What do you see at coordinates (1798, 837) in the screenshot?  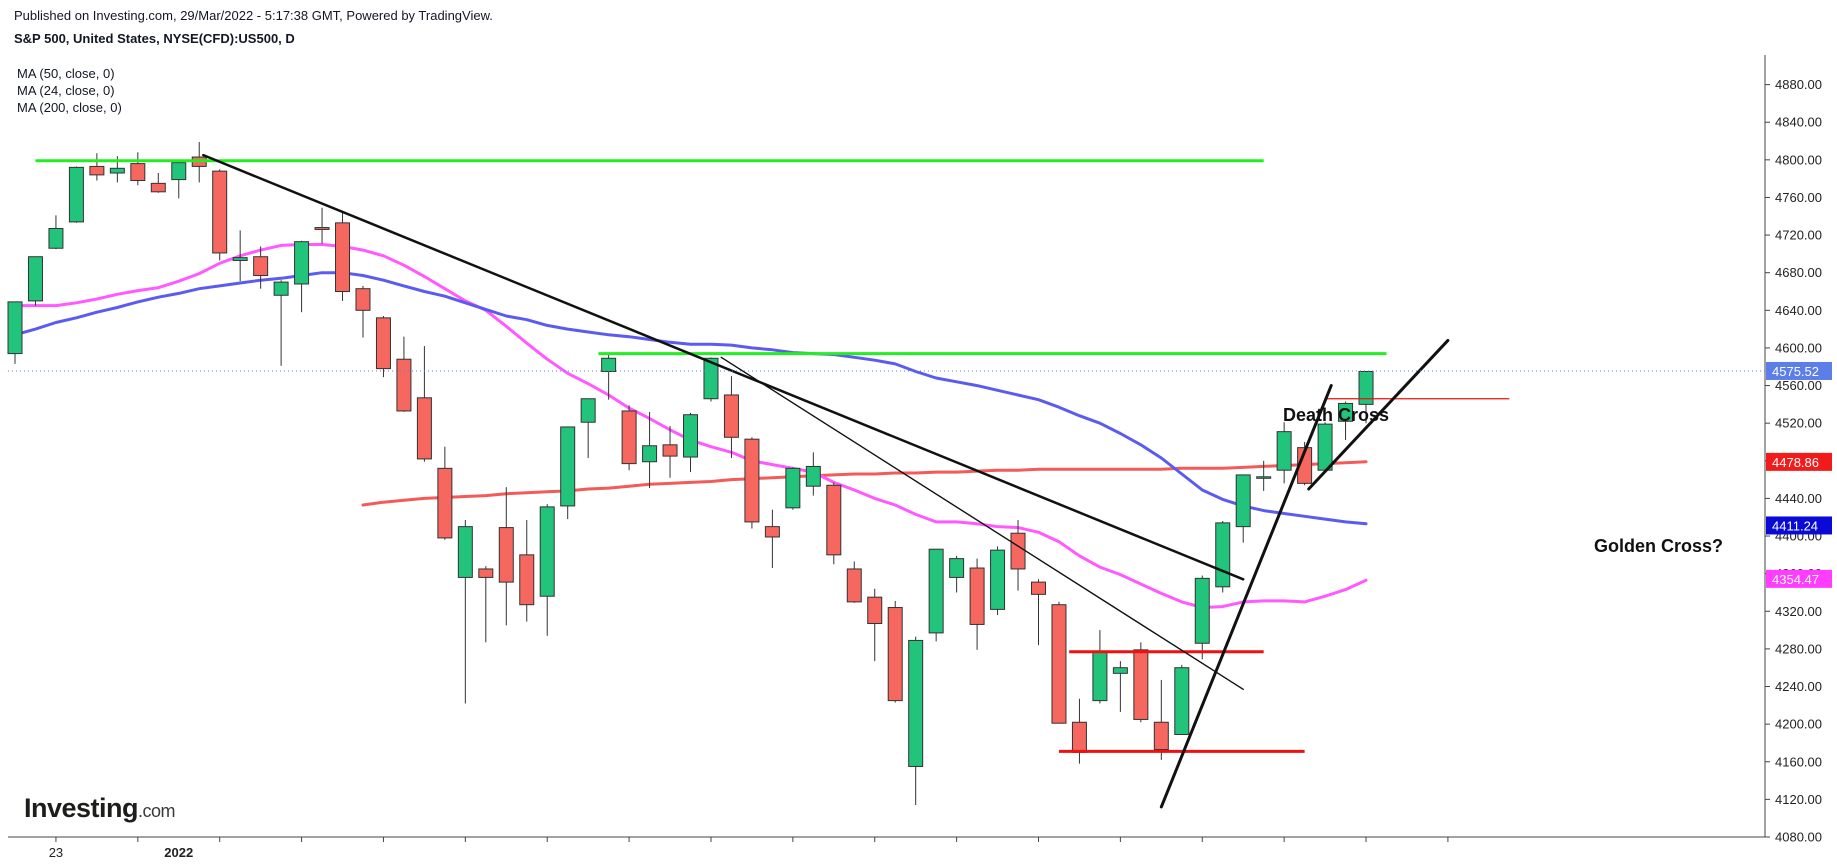 I see `price-tick-label: 4080.00` at bounding box center [1798, 837].